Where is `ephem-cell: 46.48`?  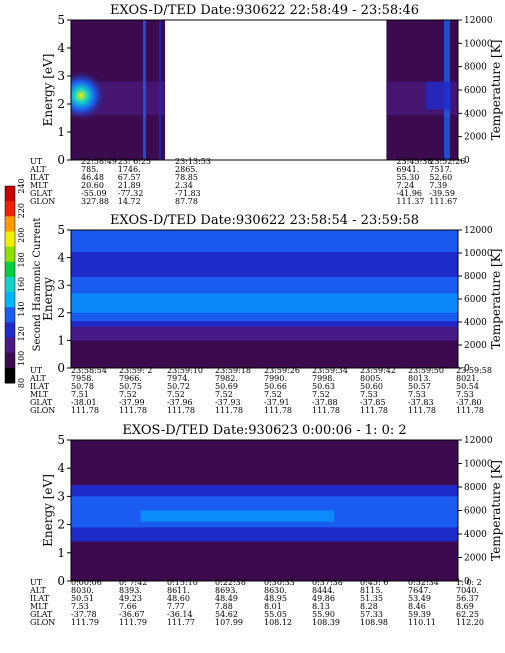 ephem-cell: 46.48 is located at coordinates (92, 177).